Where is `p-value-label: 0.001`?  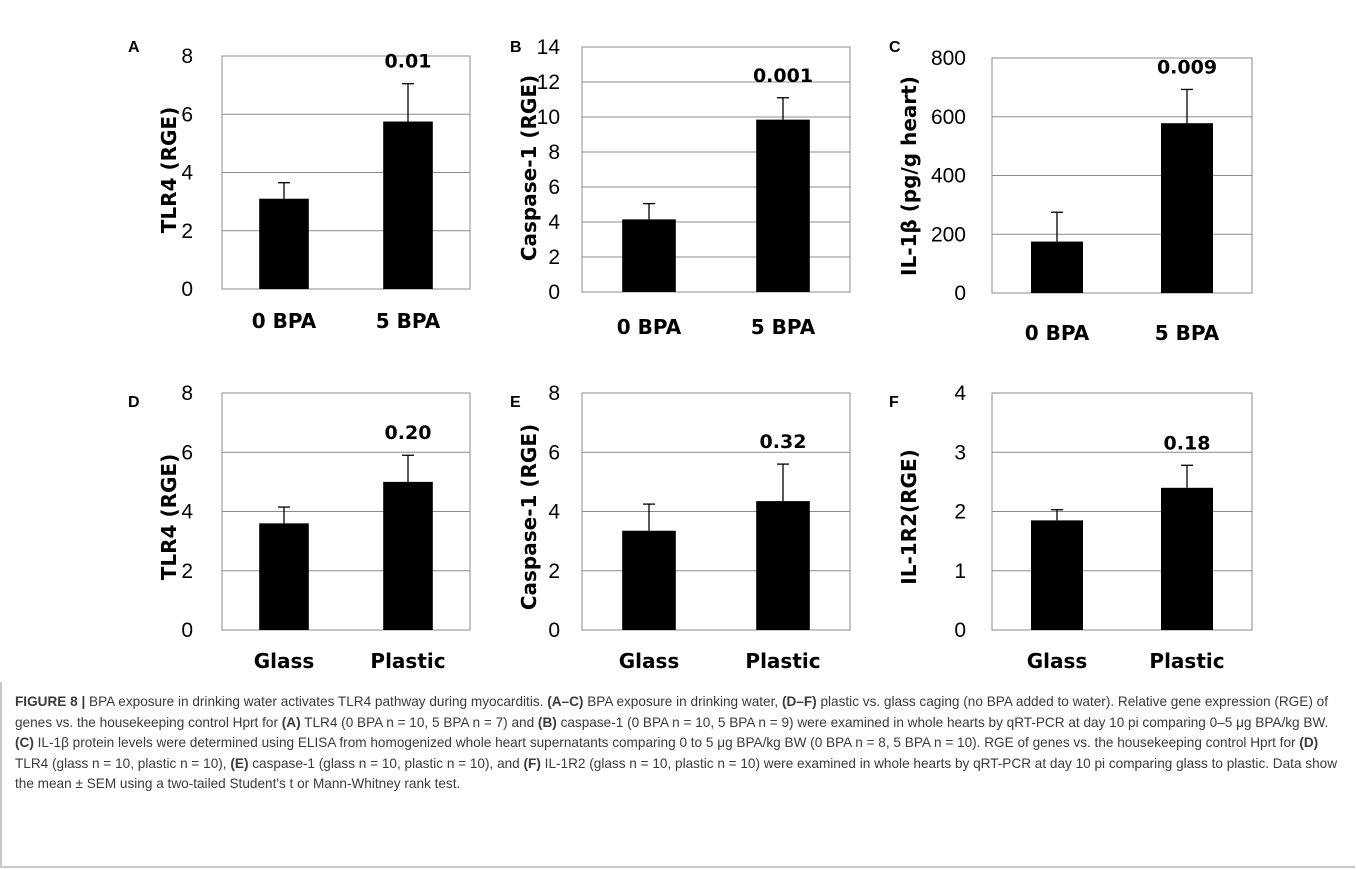
p-value-label: 0.001 is located at coordinates (783, 76).